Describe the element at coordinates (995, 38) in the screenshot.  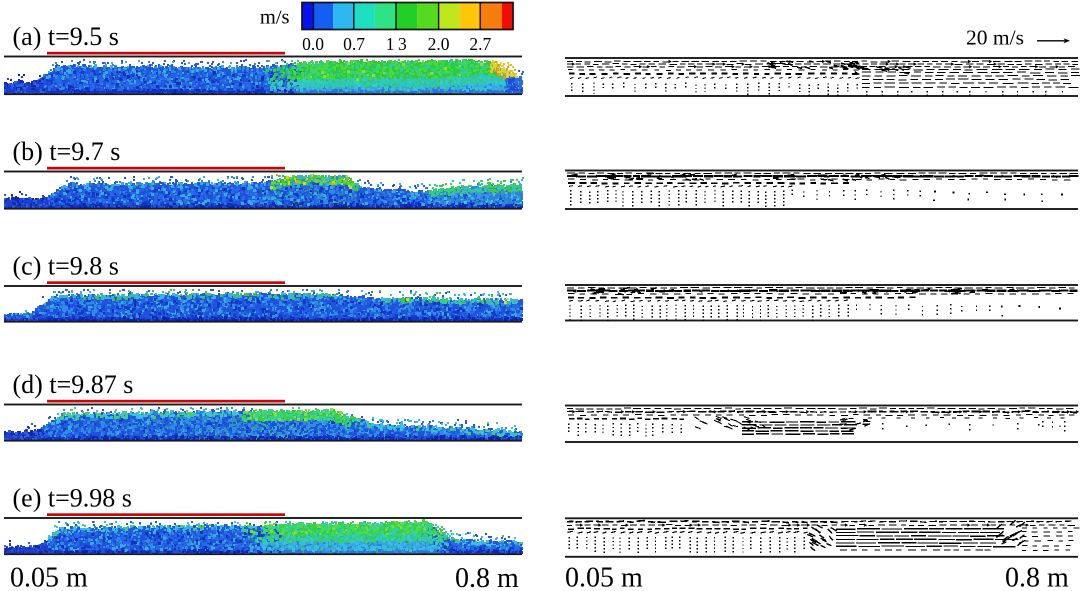
I see `svg-text: 20 m/s` at that location.